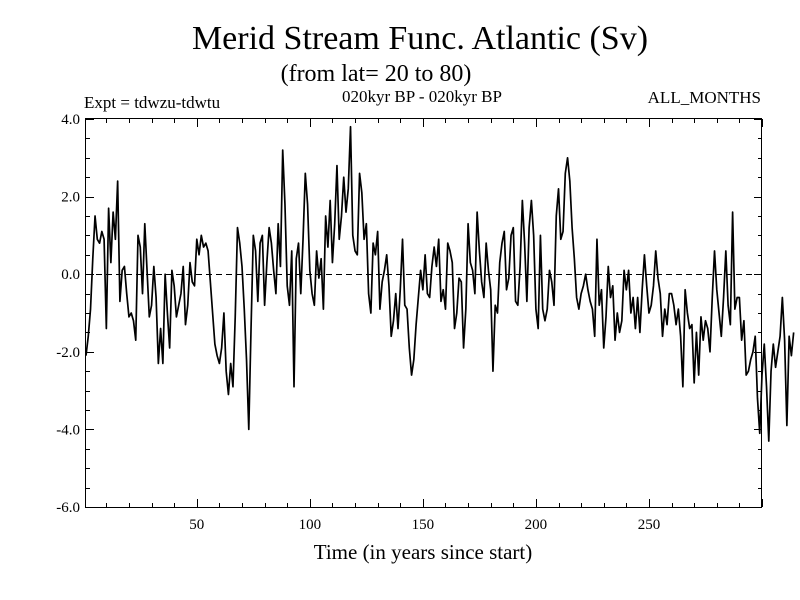 The height and width of the screenshot is (600, 800). What do you see at coordinates (70, 198) in the screenshot?
I see `y-tick-label: 2.0` at bounding box center [70, 198].